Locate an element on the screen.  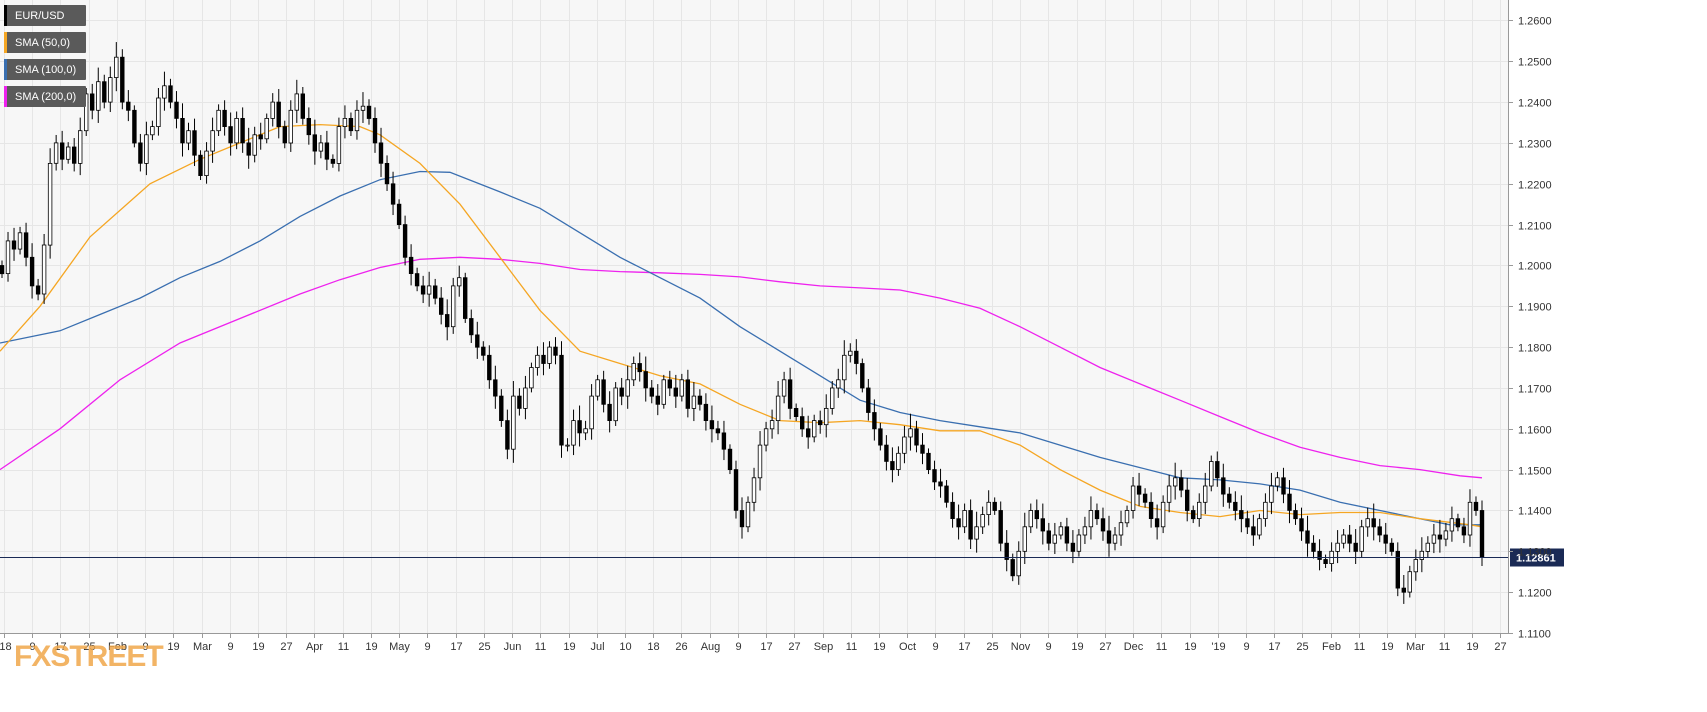
x-tick-label: 26 is located at coordinates (681, 647).